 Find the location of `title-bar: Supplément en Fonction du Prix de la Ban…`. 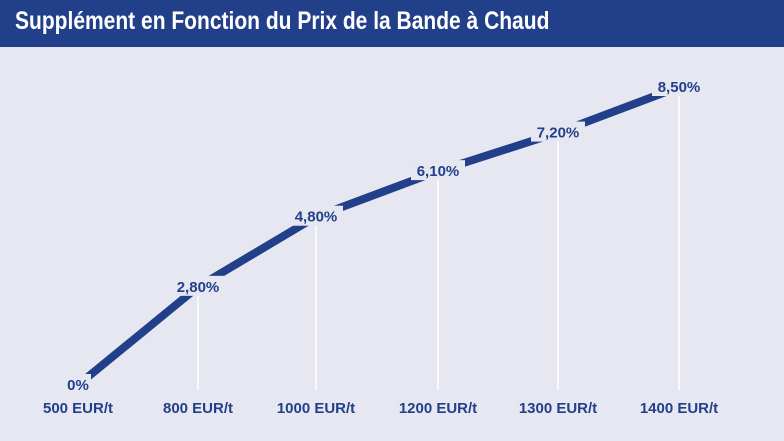

title-bar: Supplément en Fonction du Prix de la Ban… is located at coordinates (392, 23).